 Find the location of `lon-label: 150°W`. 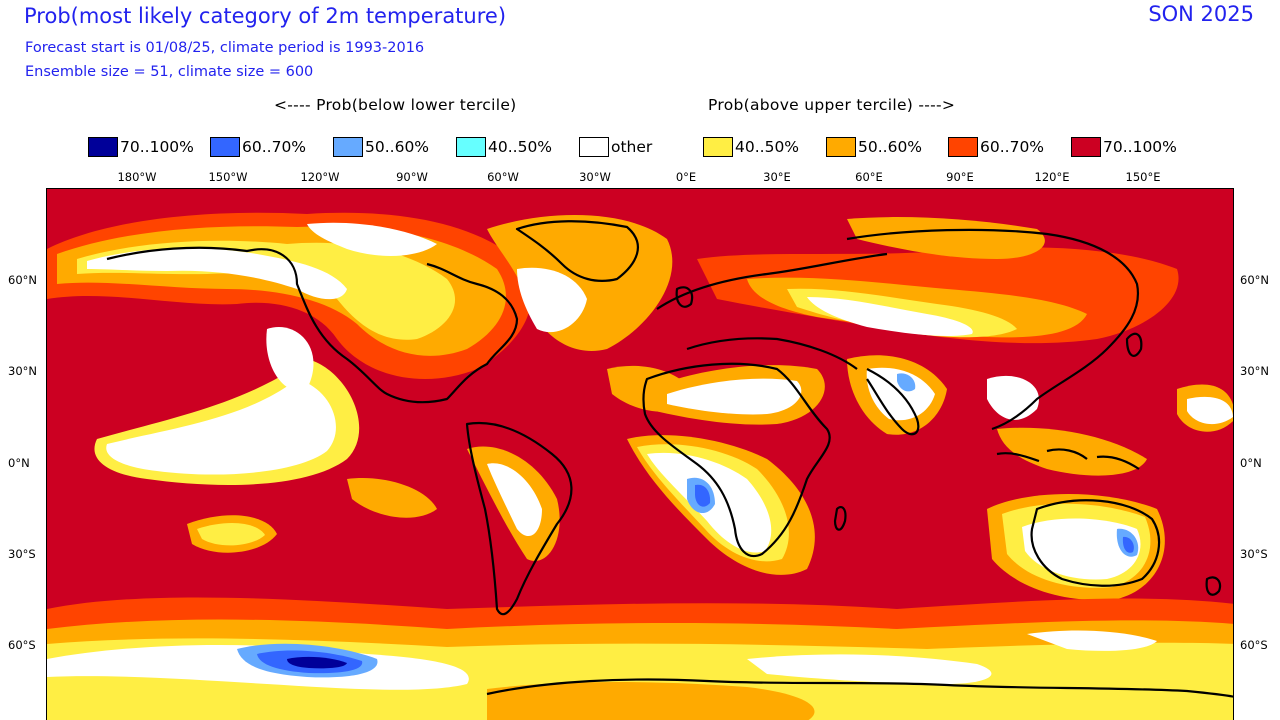

lon-label: 150°W is located at coordinates (228, 177).